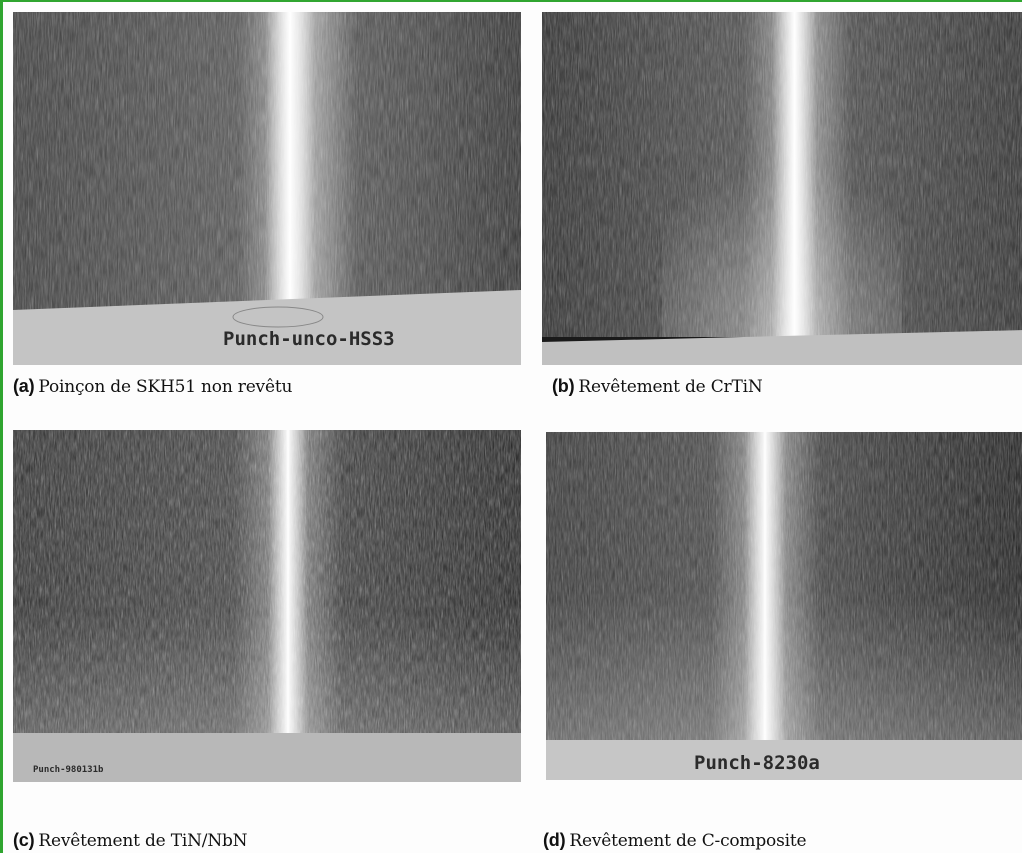  What do you see at coordinates (309, 339) in the screenshot?
I see `plate-label-a: Punch-unco-HSS3` at bounding box center [309, 339].